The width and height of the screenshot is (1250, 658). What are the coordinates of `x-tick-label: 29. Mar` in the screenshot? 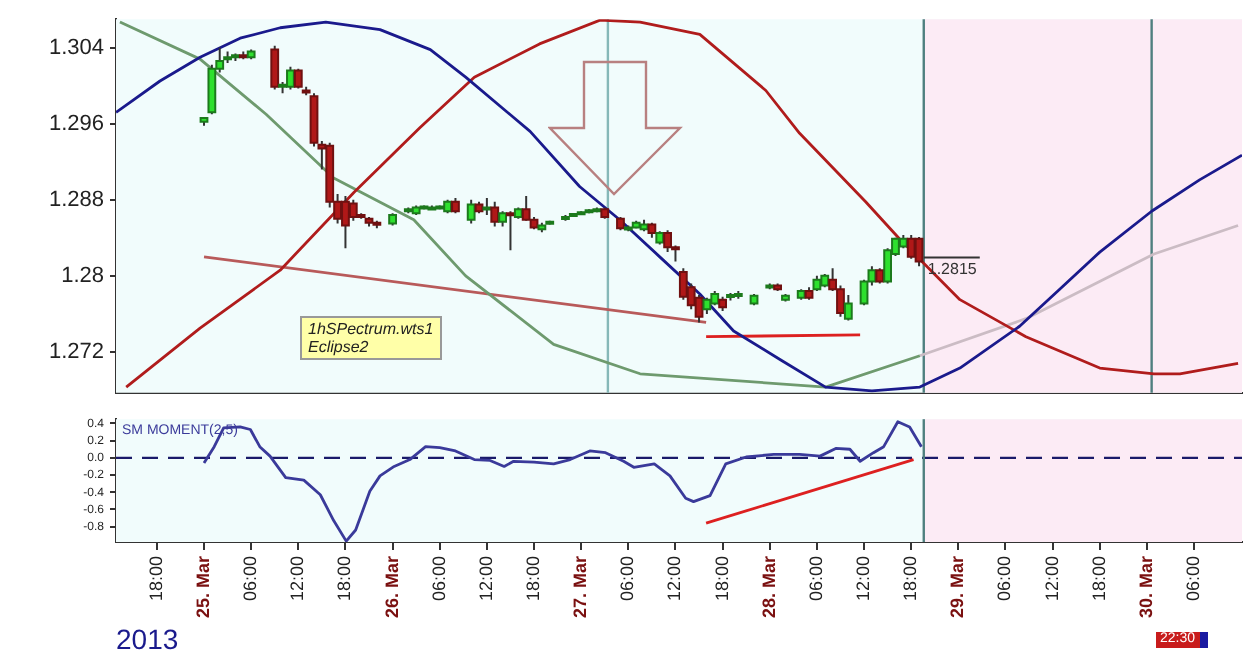 It's located at (957, 587).